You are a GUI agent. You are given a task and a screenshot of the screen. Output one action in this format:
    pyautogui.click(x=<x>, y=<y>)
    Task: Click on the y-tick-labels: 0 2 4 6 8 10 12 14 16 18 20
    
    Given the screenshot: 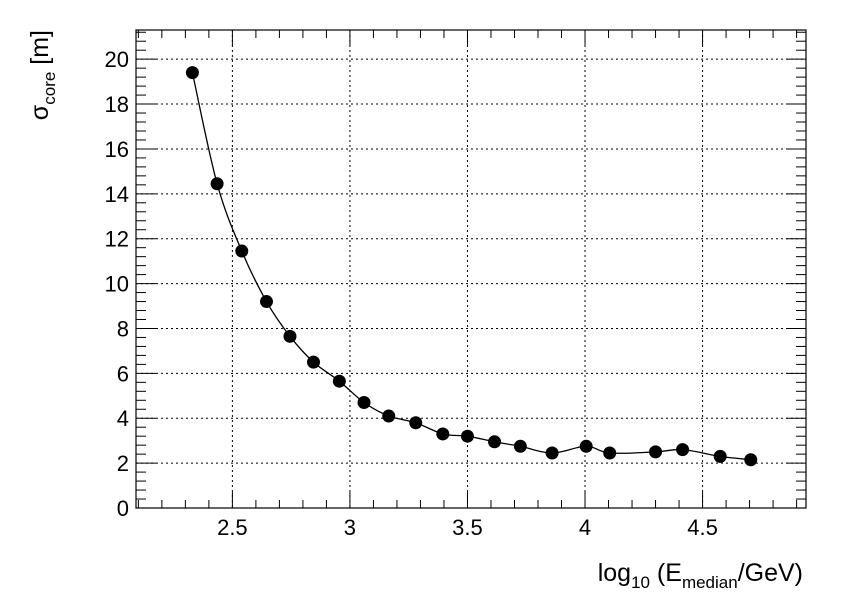 What is the action you would take?
    pyautogui.click(x=117, y=284)
    